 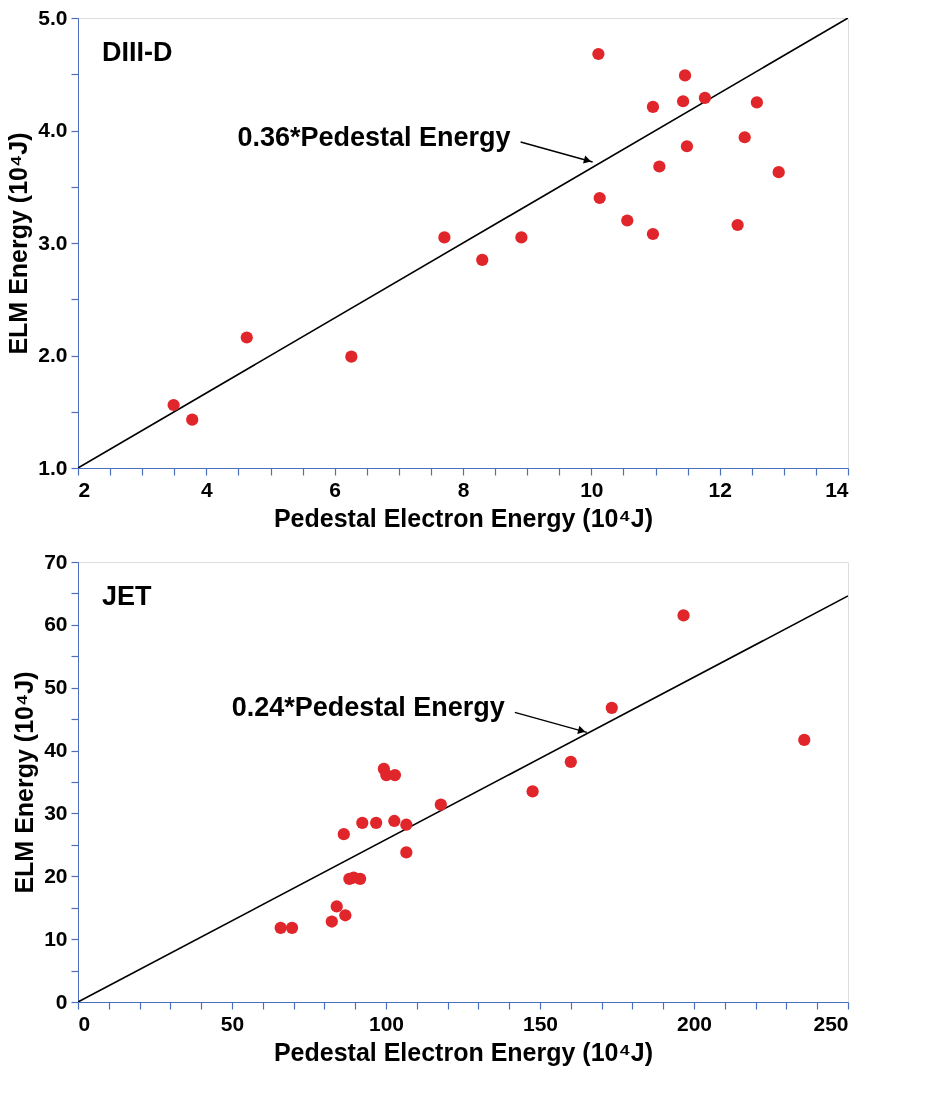 What do you see at coordinates (592, 489) in the screenshot?
I see `x-tick-label: 10` at bounding box center [592, 489].